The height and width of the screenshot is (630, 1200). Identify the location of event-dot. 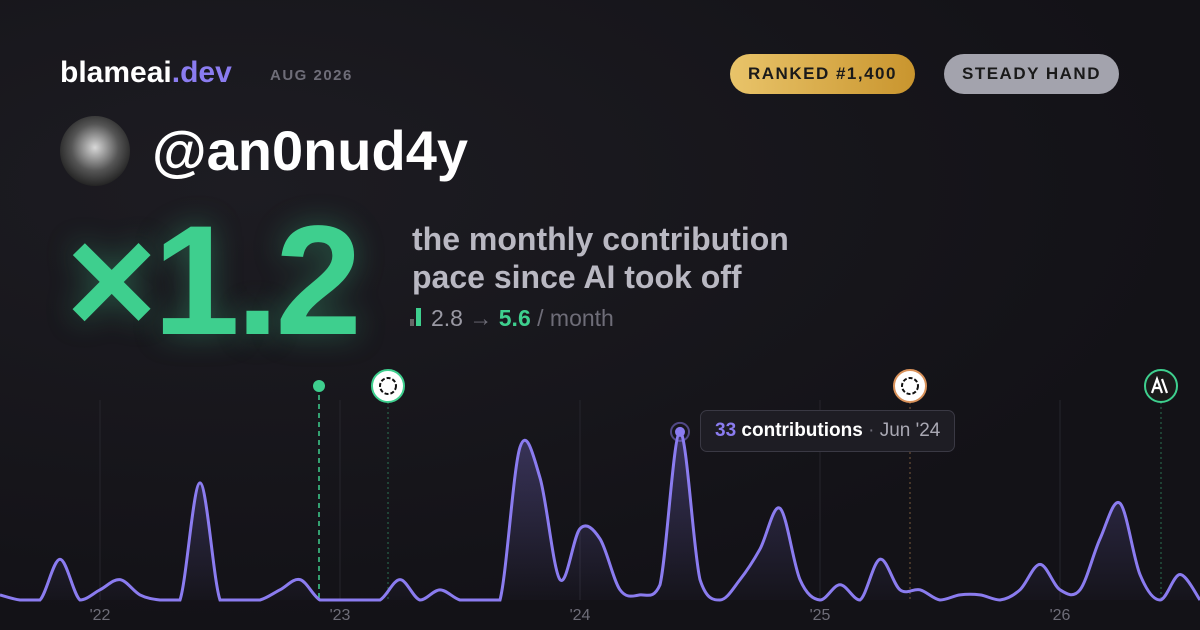
(319, 386).